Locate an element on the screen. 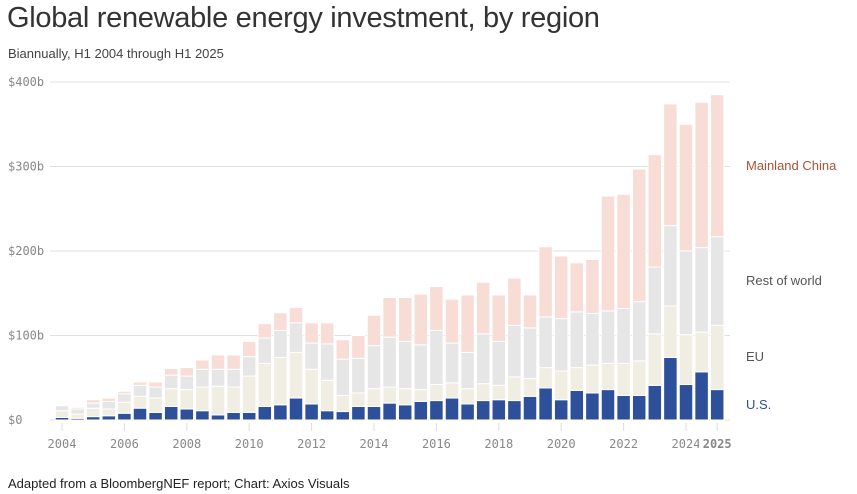 The image size is (857, 494). x-tick-label: 2025 is located at coordinates (717, 444).